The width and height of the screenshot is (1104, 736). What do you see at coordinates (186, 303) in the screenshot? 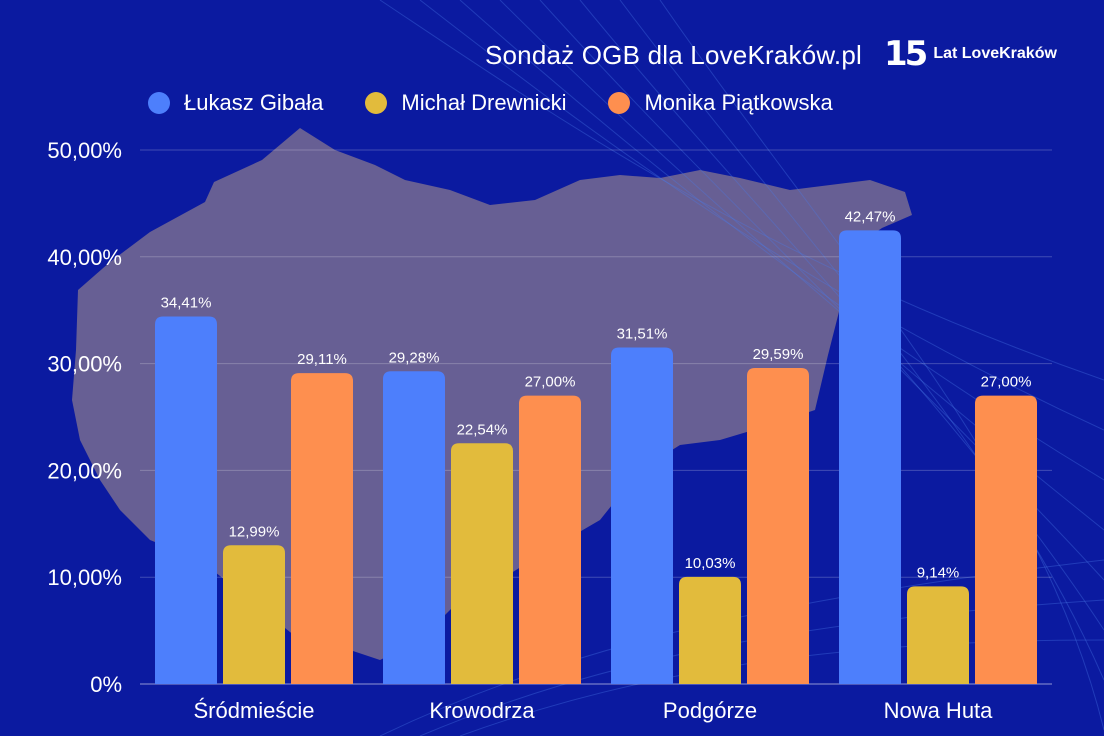
I see `data-label: 34,41%` at bounding box center [186, 303].